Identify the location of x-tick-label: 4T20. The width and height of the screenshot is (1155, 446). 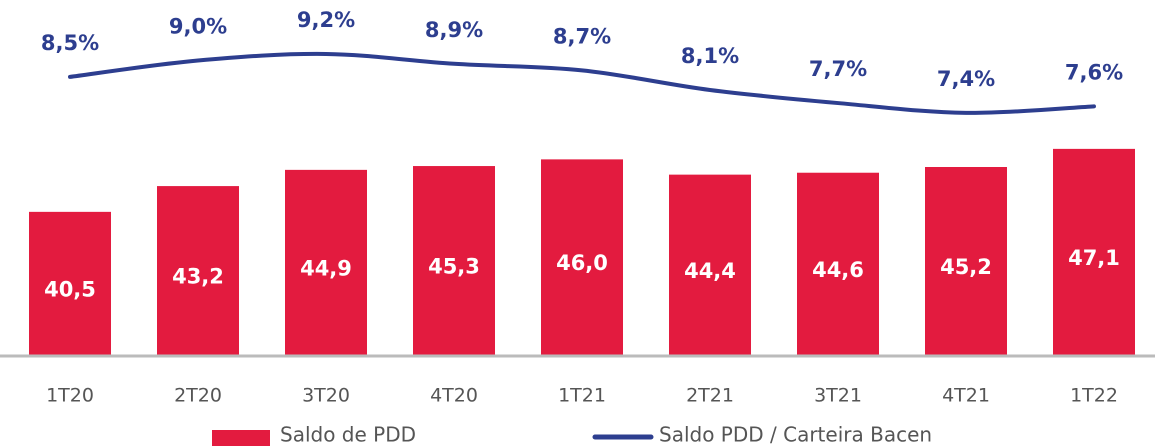
(454, 396).